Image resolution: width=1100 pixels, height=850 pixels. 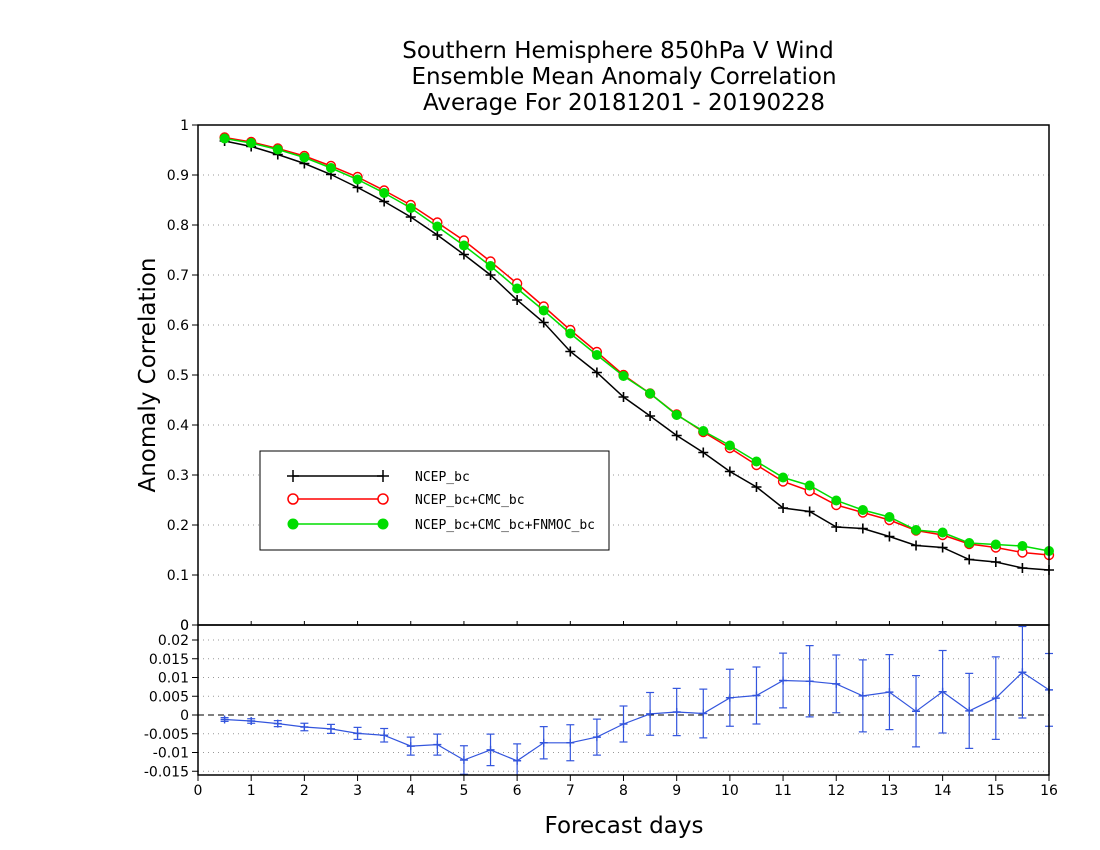 What do you see at coordinates (169, 660) in the screenshot?
I see `y-tick-label: 0.015` at bounding box center [169, 660].